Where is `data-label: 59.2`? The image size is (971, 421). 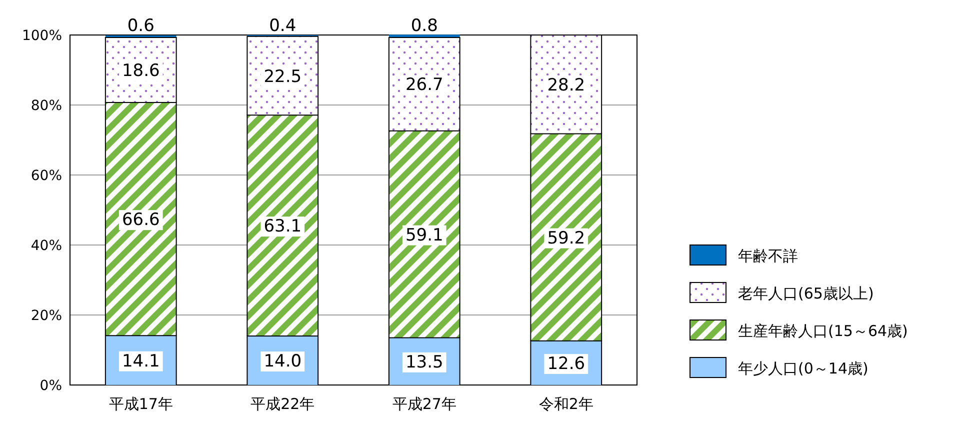
data-label: 59.2 is located at coordinates (566, 238).